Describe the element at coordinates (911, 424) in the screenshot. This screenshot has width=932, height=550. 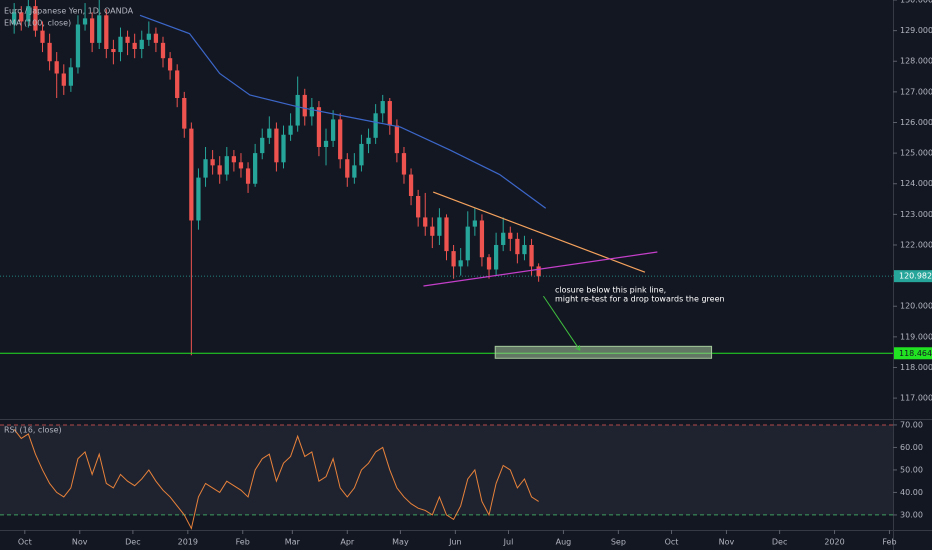
I see `y-tick-label: 70.00` at that location.